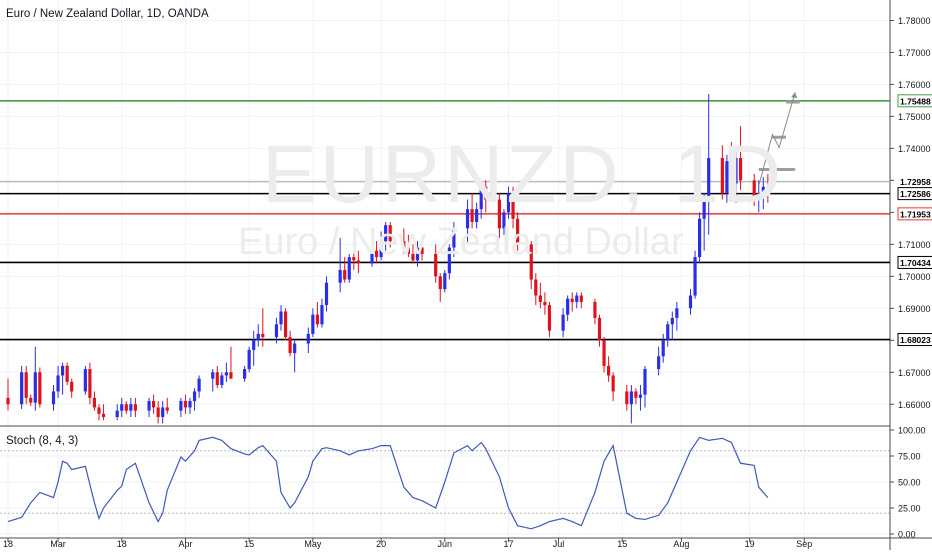  I want to click on symbol-watermark: EURNZD, 1D, so click(523, 174).